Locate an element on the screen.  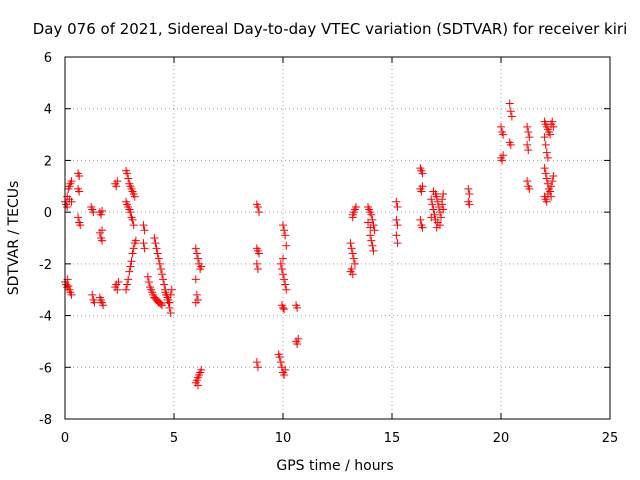
x-tick-label: 10 is located at coordinates (283, 438).